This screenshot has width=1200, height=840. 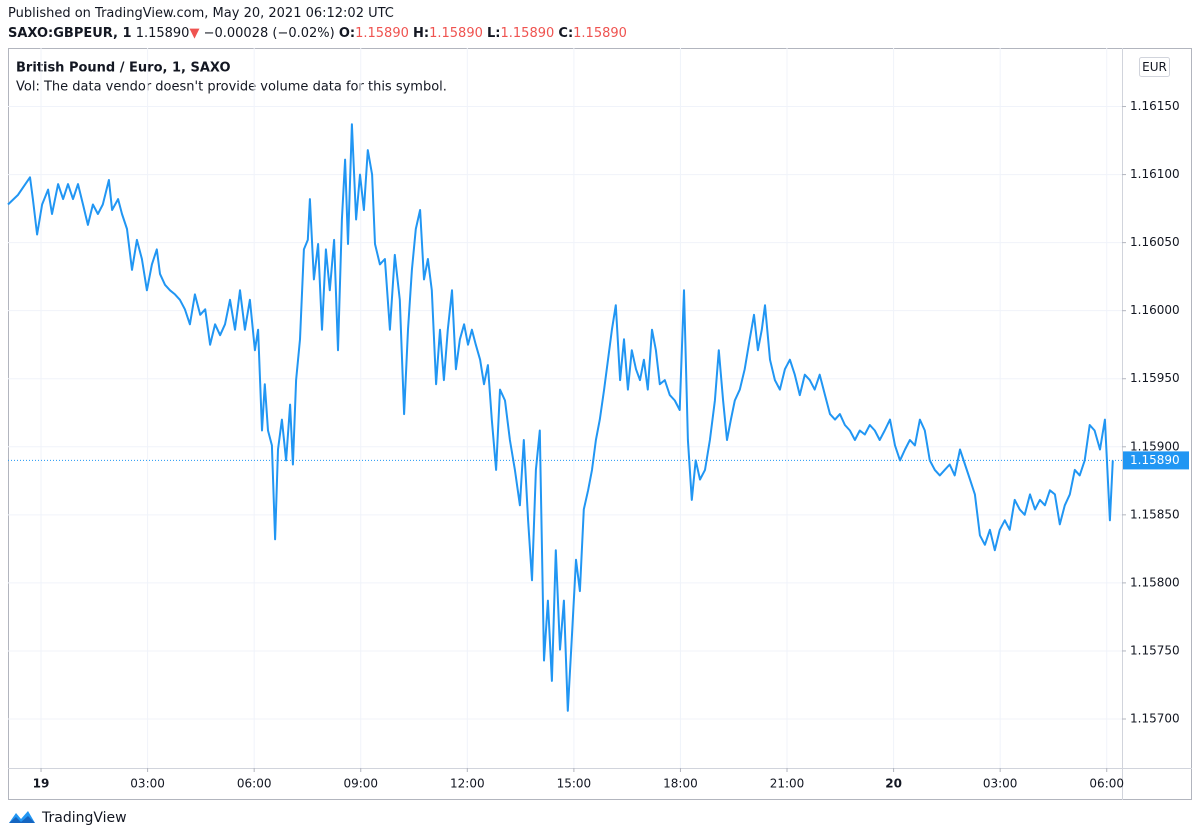 What do you see at coordinates (1155, 174) in the screenshot?
I see `y-tick-label: 1.16100` at bounding box center [1155, 174].